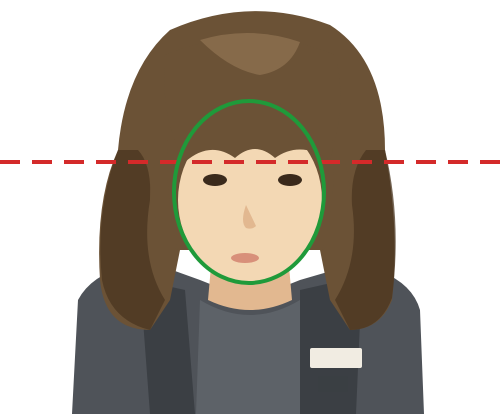 This screenshot has height=414, width=504. I want to click on strap-buckle, so click(333, 384).